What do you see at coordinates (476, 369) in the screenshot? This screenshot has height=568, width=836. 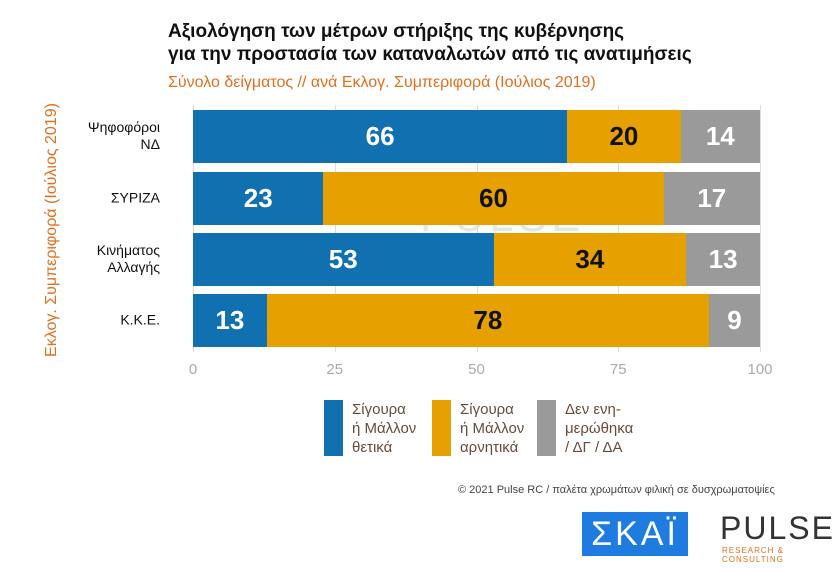 I see `x-tick-label: 50` at bounding box center [476, 369].